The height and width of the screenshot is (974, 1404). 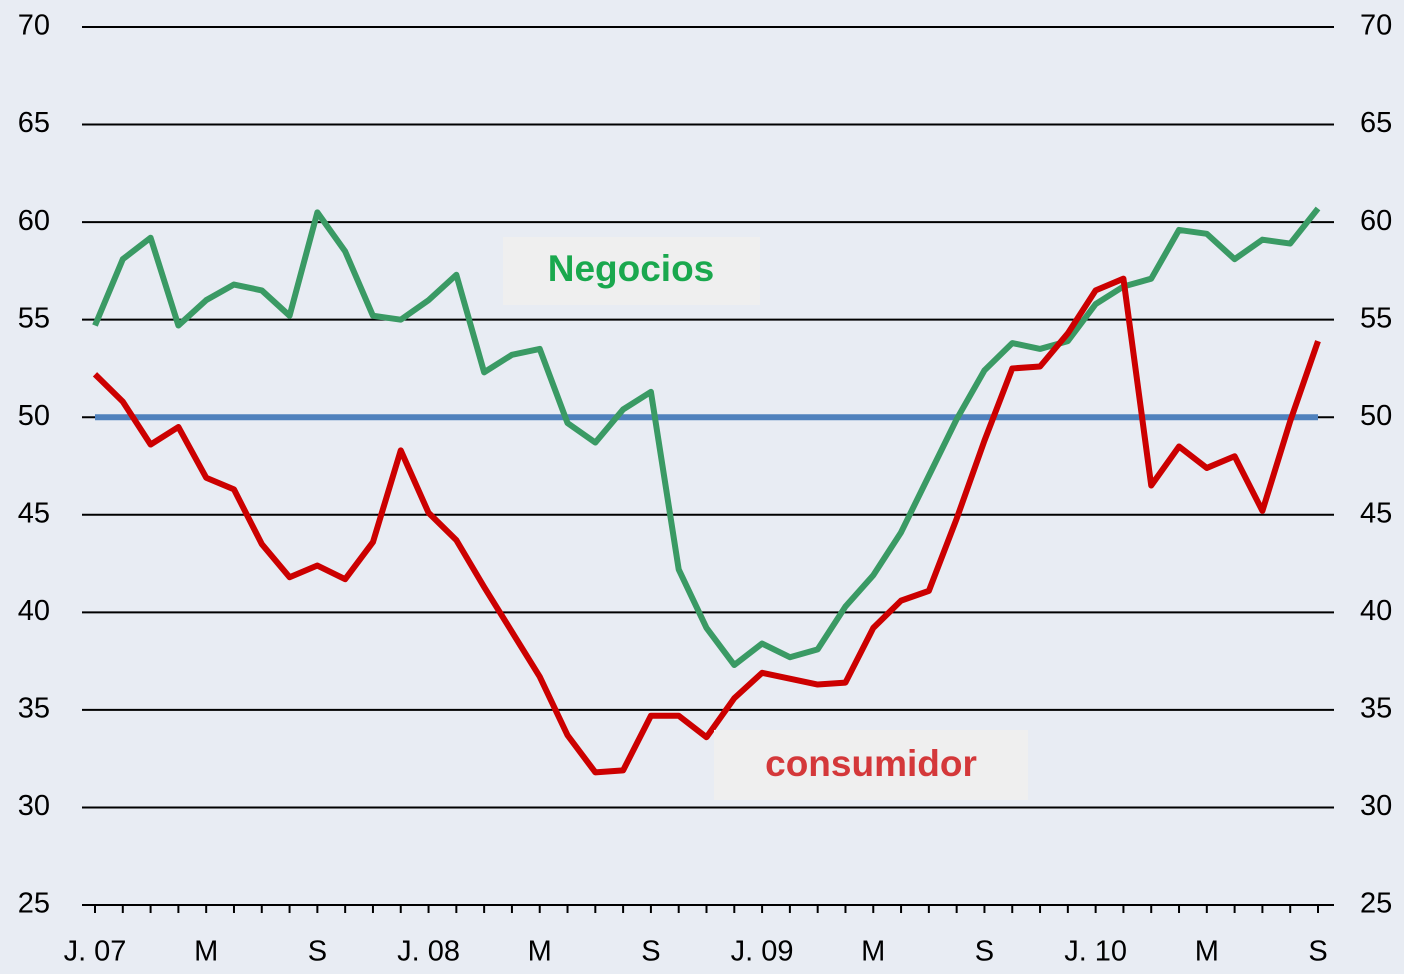 I want to click on y2-tick-label: 60, so click(x=1376, y=221).